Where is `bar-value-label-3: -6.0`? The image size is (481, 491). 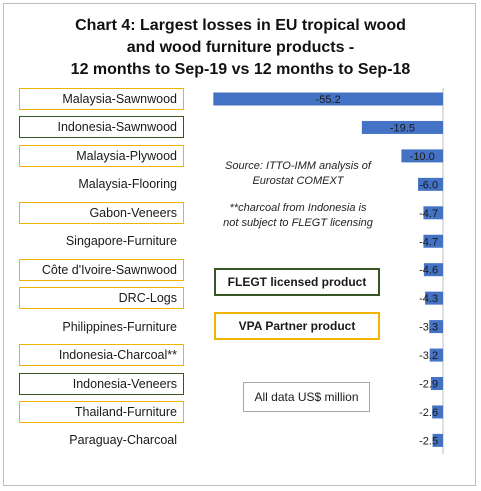 bar-value-label-3: -6.0 is located at coordinates (428, 185).